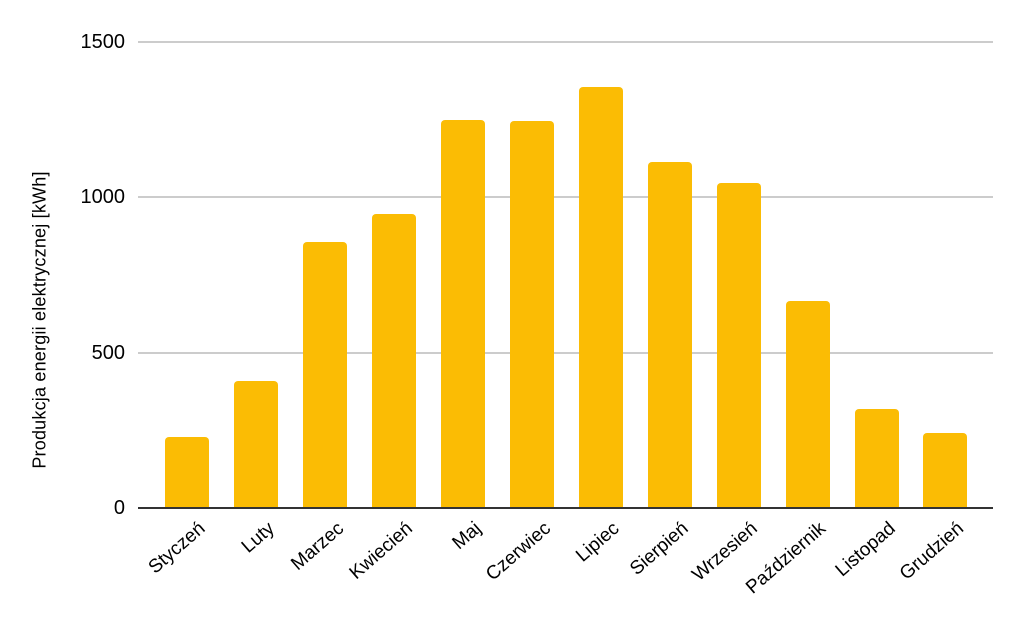 The width and height of the screenshot is (1024, 633). Describe the element at coordinates (177, 548) in the screenshot. I see `x-label-styczeń: Styczeń` at that location.